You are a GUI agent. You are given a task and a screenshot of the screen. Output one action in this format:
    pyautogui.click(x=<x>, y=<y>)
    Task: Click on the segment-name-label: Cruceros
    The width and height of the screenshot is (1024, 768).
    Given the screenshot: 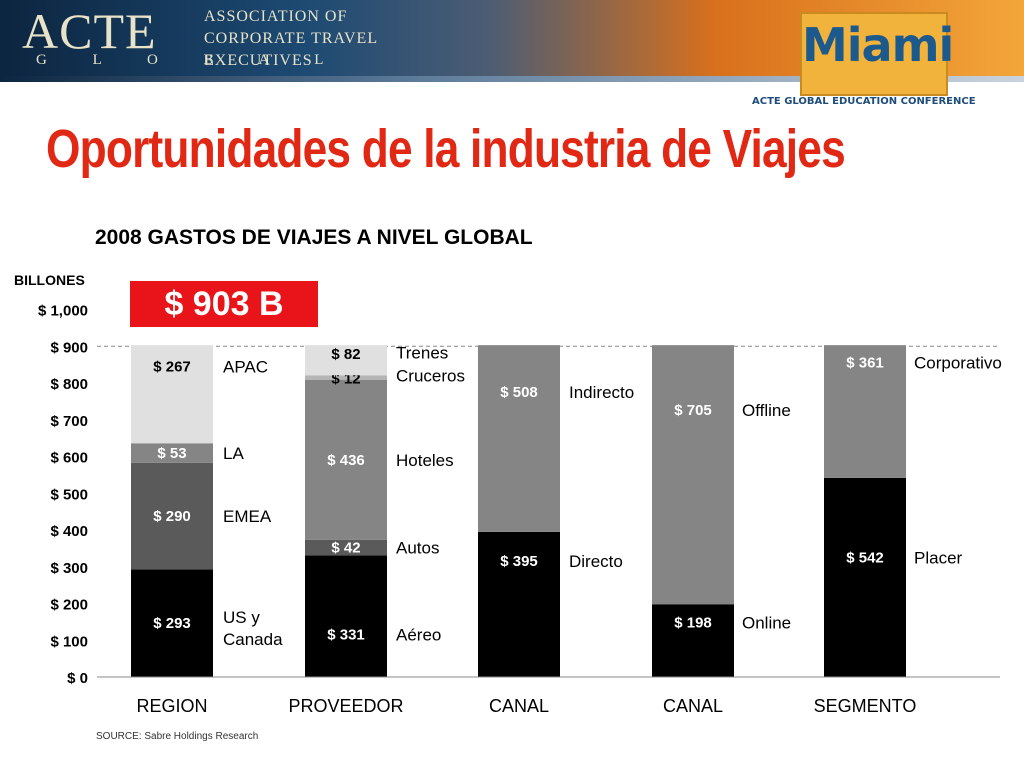 What is the action you would take?
    pyautogui.click(x=430, y=375)
    